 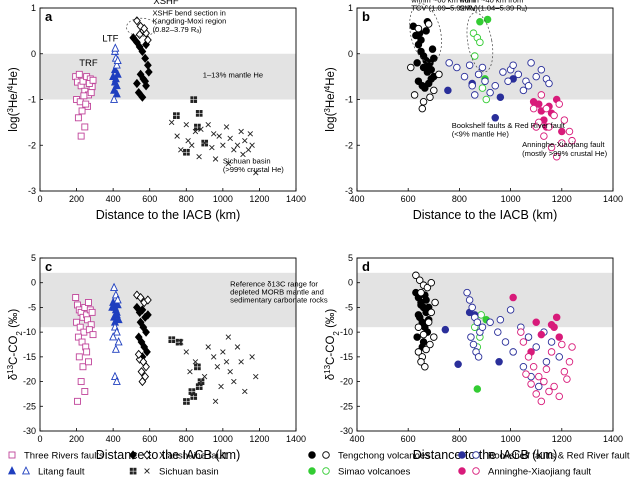 I want to click on annotation: Sichuan basin, so click(x=247, y=161).